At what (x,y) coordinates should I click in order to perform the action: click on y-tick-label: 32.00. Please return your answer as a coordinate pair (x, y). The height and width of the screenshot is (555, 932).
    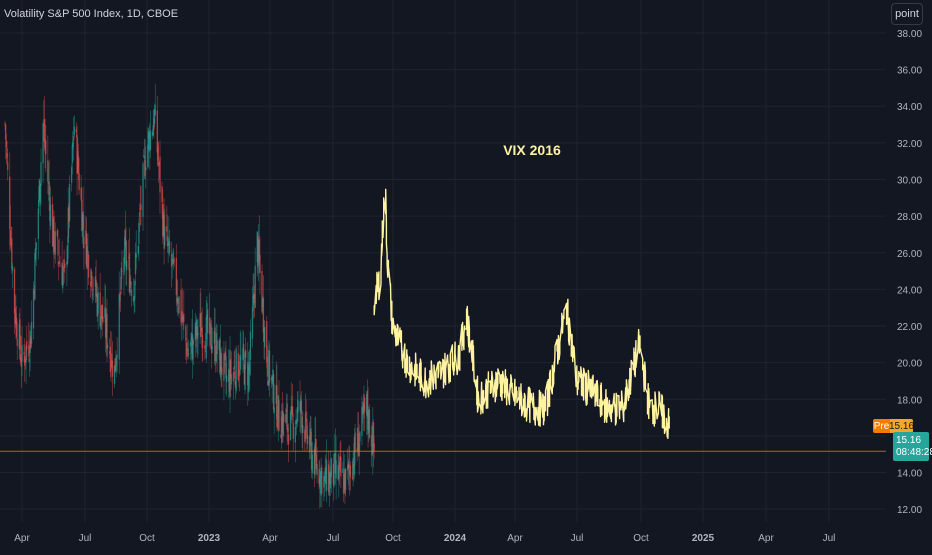
    Looking at the image, I should click on (909, 144).